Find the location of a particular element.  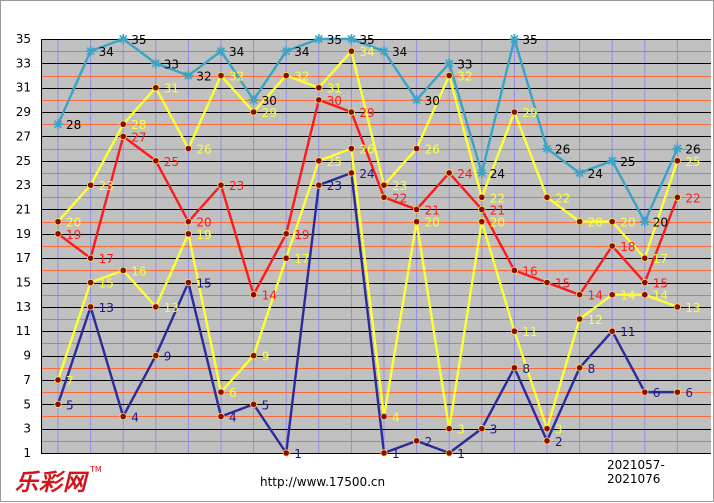

series-2-data-label: 32 is located at coordinates (464, 77).